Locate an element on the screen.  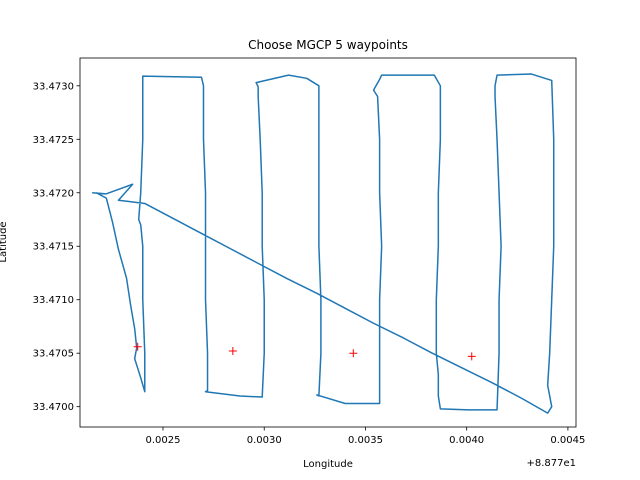
y-tick-label: 33.4720 is located at coordinates (53, 193).